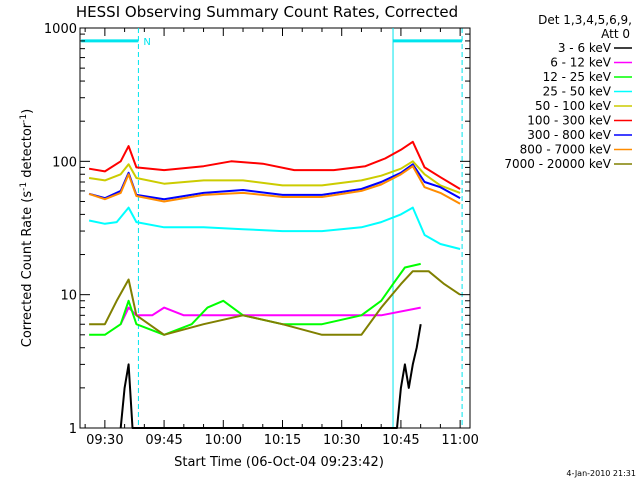  Describe the element at coordinates (400, 440) in the screenshot. I see `x-tick-label-5: 10:45` at that location.